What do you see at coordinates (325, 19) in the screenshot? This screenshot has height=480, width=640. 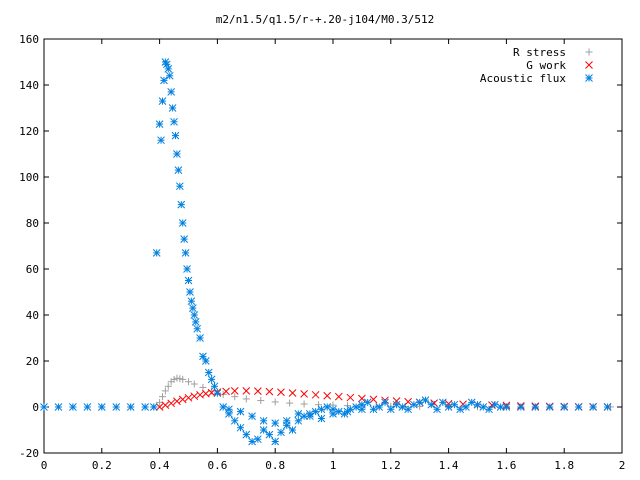 I see `chart-title: m2/n1.5/q1.5/r-+.20-j104/M0.3/512` at bounding box center [325, 19].